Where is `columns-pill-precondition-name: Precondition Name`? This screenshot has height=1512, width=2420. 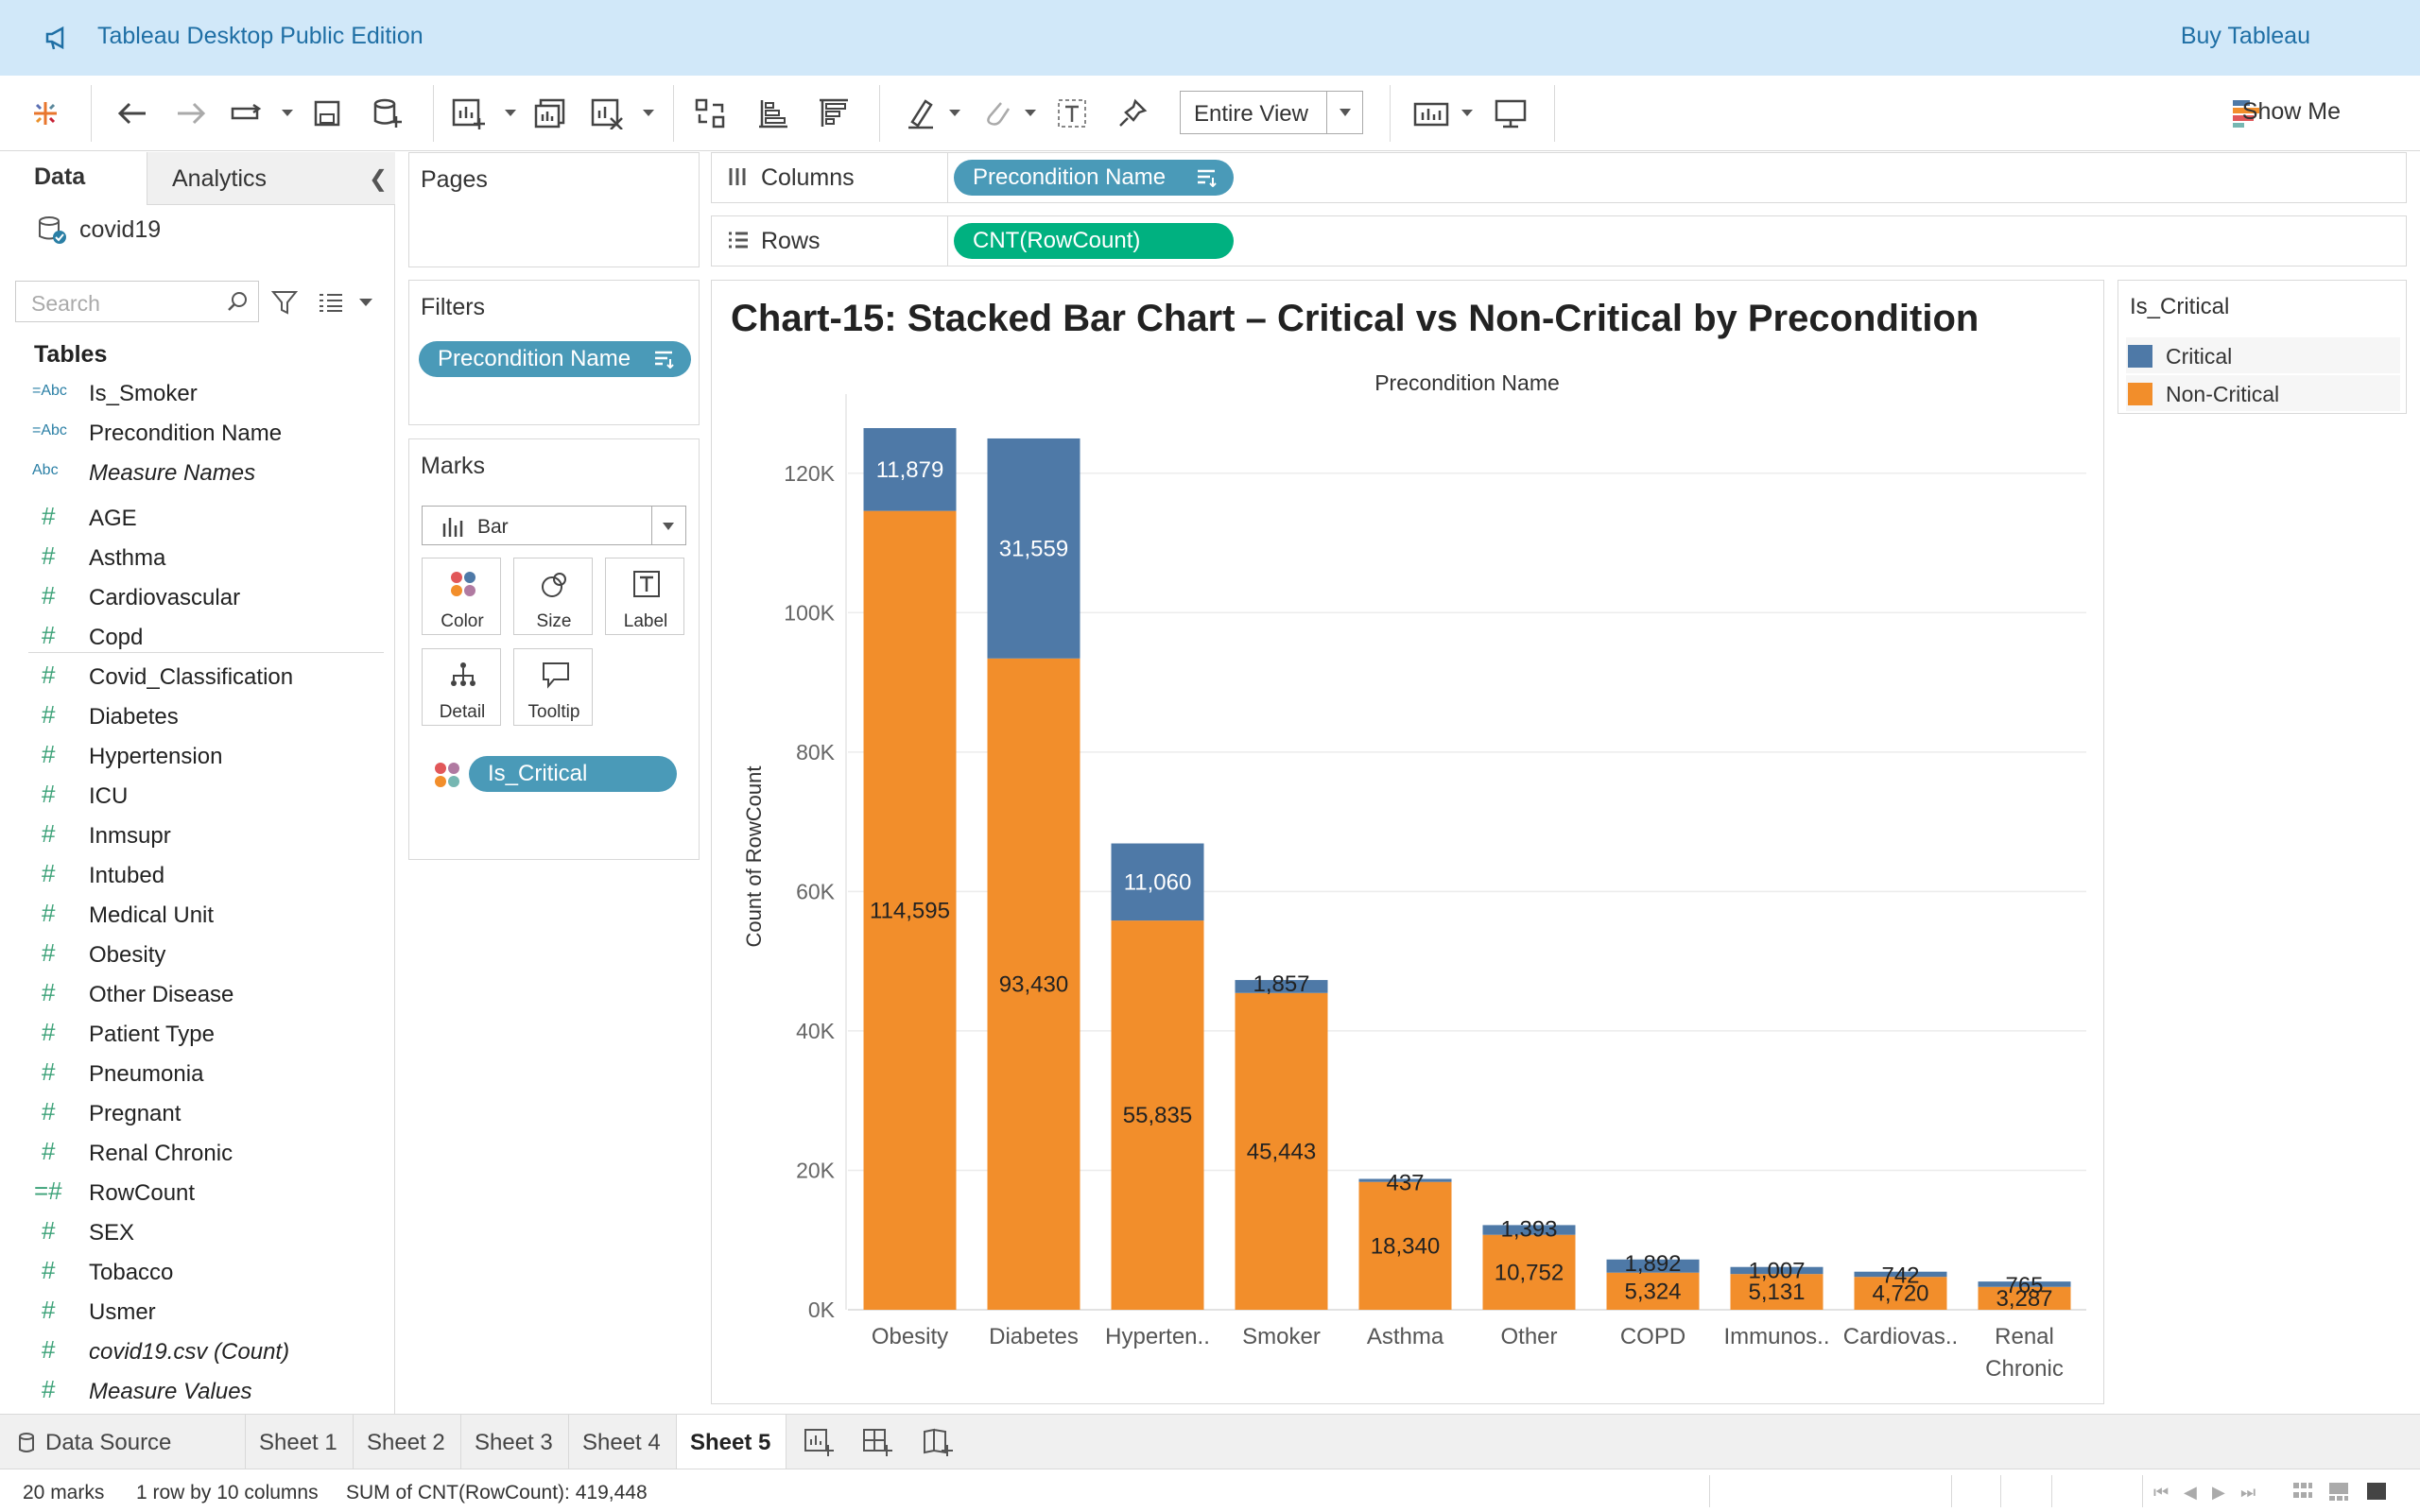
columns-pill-precondition-name: Precondition Name is located at coordinates (1094, 178).